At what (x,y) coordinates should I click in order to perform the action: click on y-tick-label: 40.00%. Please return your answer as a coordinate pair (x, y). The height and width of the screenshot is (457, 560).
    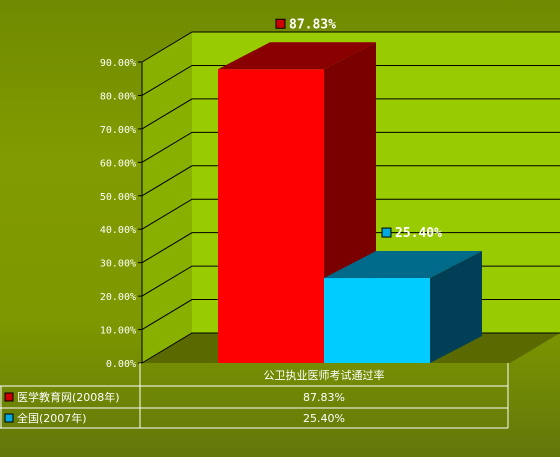
    Looking at the image, I should click on (118, 230).